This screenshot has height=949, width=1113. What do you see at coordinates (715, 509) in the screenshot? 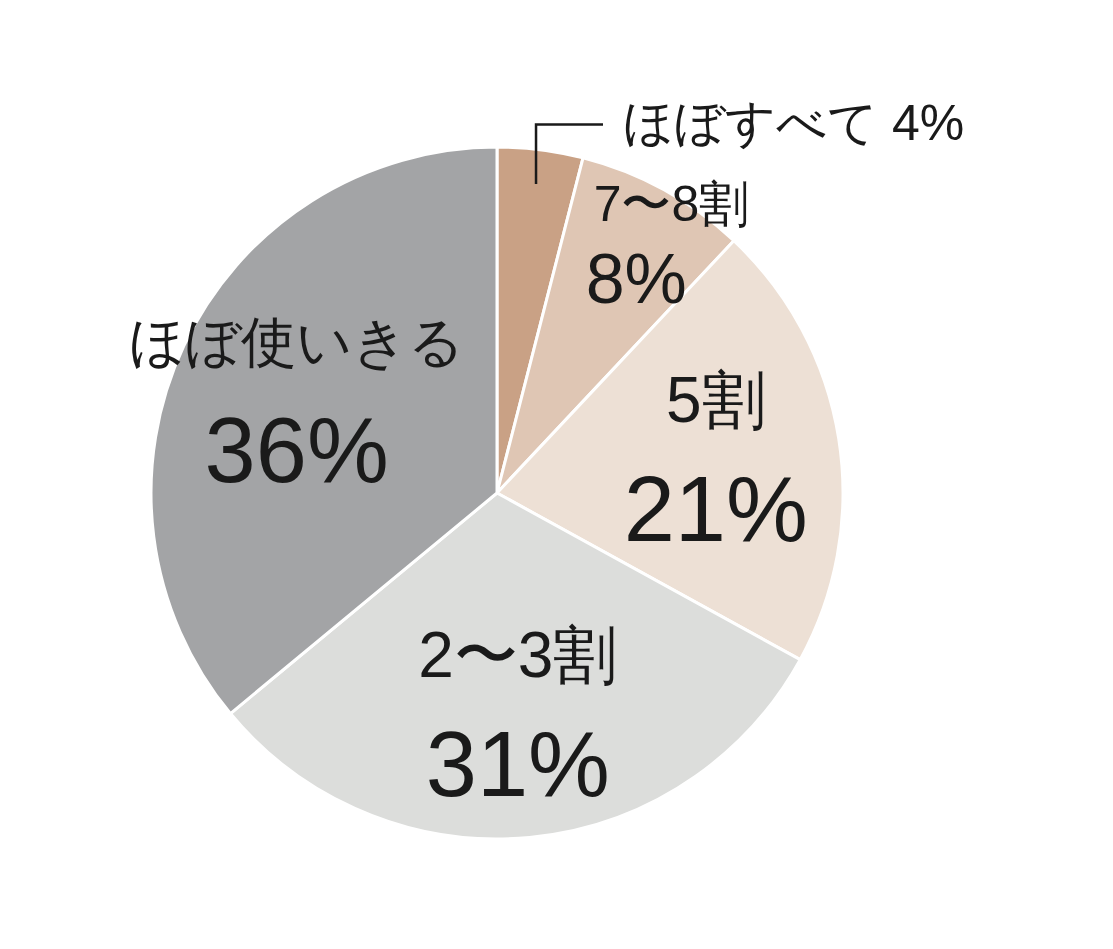
I see `data-label: 21%` at bounding box center [715, 509].